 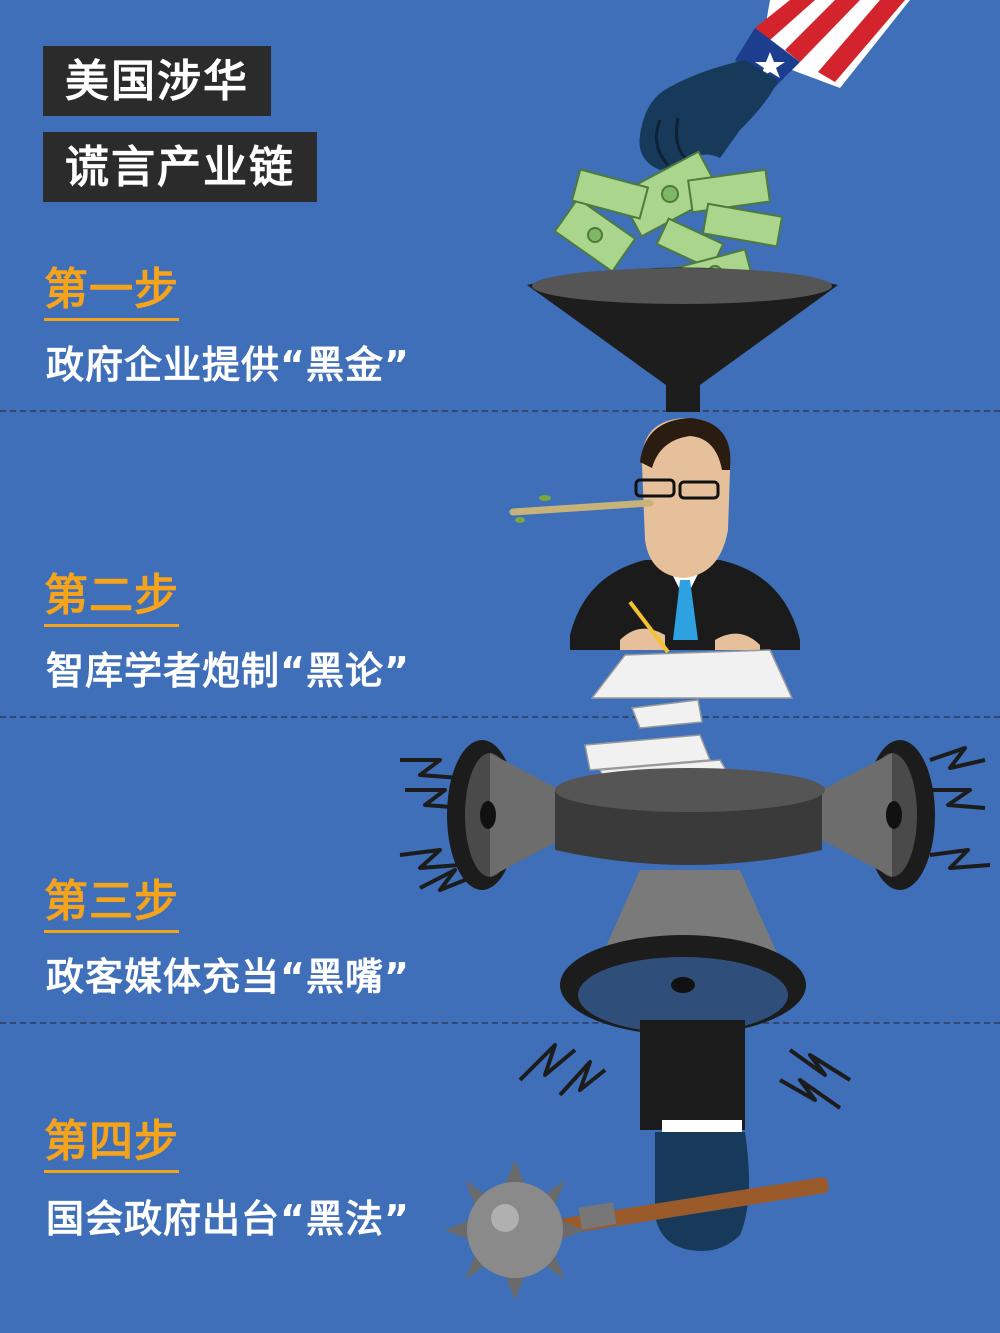 What do you see at coordinates (228, 1219) in the screenshot?
I see `step-4-desc: 国会政府出台“黑法”` at bounding box center [228, 1219].